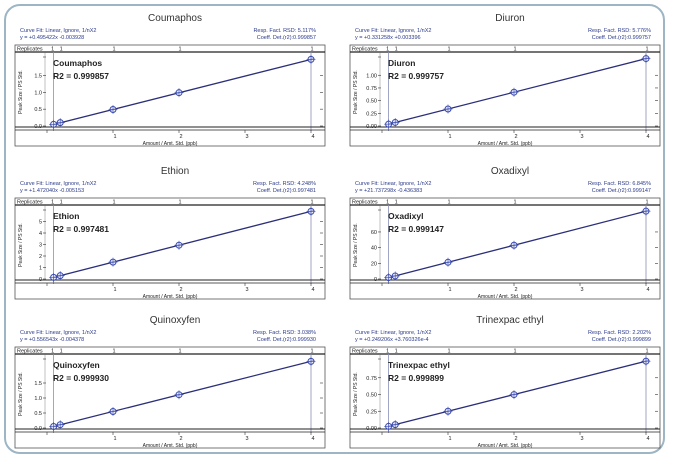 Image resolution: width=673 pixels, height=463 pixels. I want to click on coeff-text: Coeff. Det.(r2):0.999757, so click(621, 38).